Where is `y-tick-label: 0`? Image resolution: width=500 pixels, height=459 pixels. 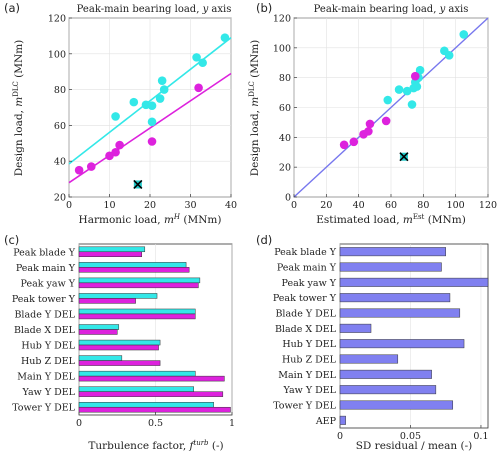 y-tick-label: 0 is located at coordinates (288, 198).